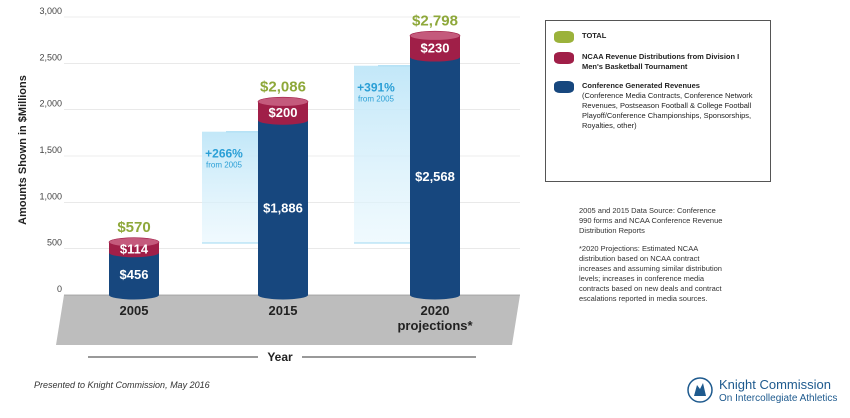  What do you see at coordinates (50, 57) in the screenshot?
I see `y-tick-label: 2,500` at bounding box center [50, 57].